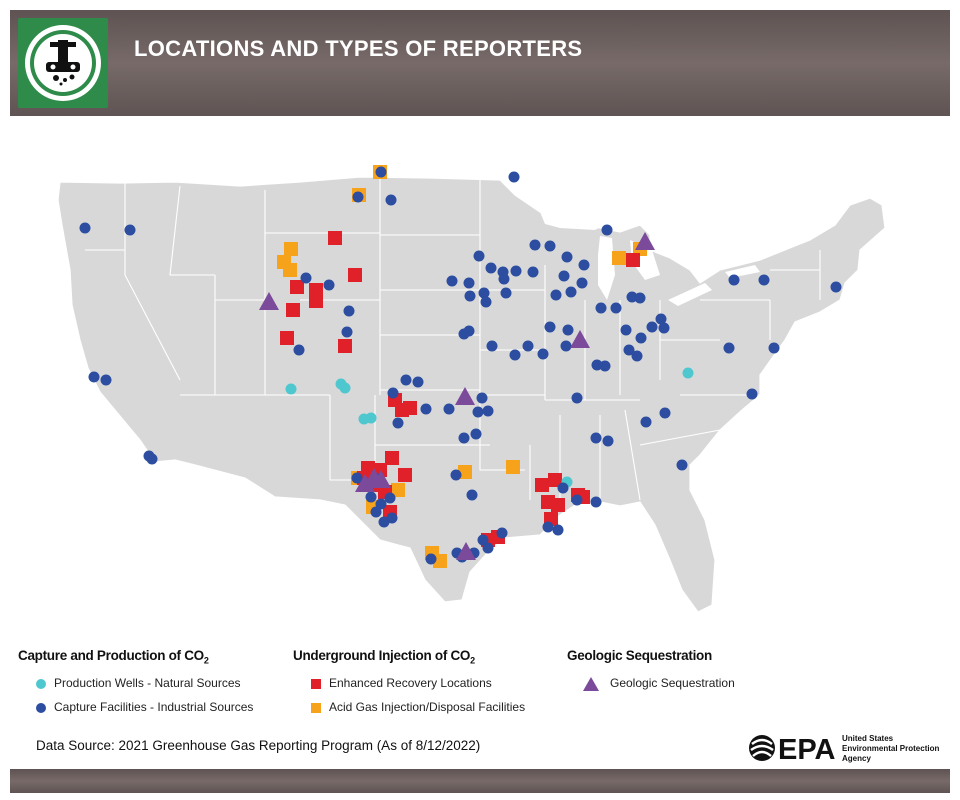  What do you see at coordinates (650, 259) in the screenshot?
I see `great-lakes` at bounding box center [650, 259].